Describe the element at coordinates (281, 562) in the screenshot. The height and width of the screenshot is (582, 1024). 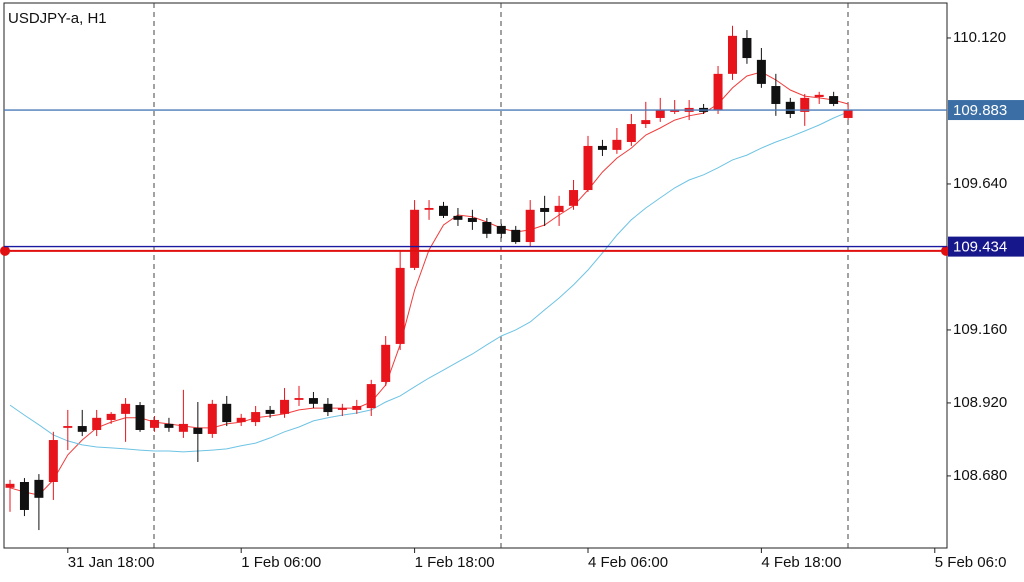
I see `x-tick-label: 1 Feb 06:00` at that location.